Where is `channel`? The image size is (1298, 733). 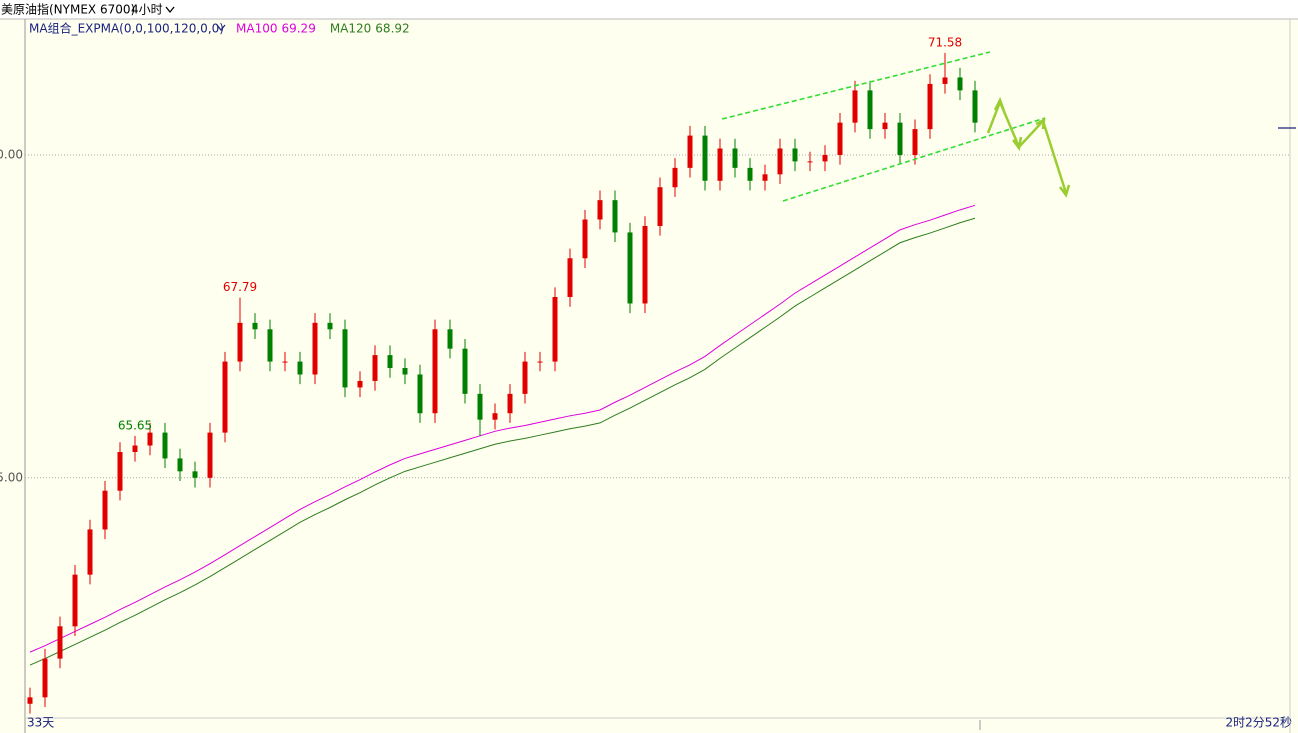
channel is located at coordinates (883, 126).